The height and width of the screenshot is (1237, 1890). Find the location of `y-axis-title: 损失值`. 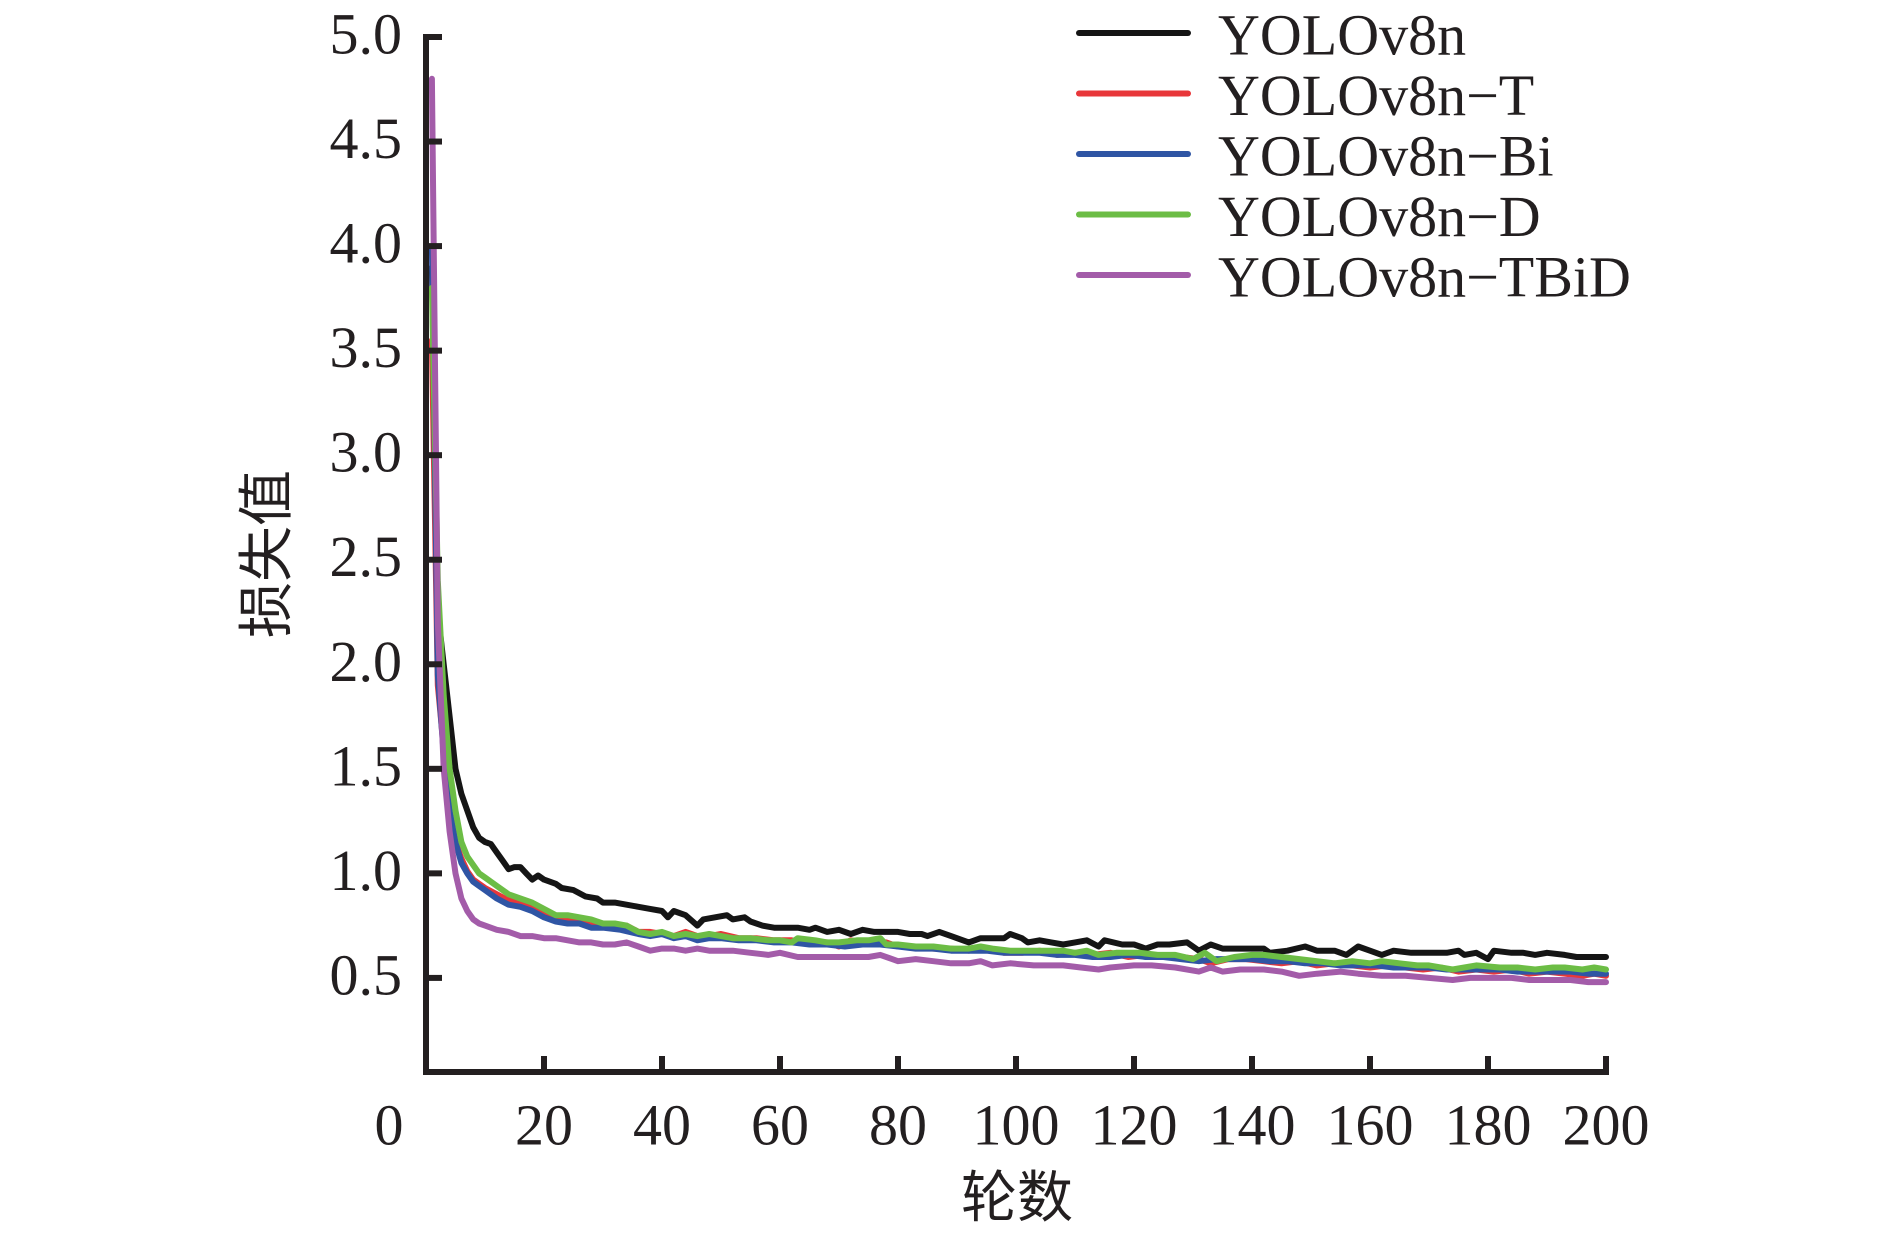

y-axis-title: 损失值 is located at coordinates (268, 554).